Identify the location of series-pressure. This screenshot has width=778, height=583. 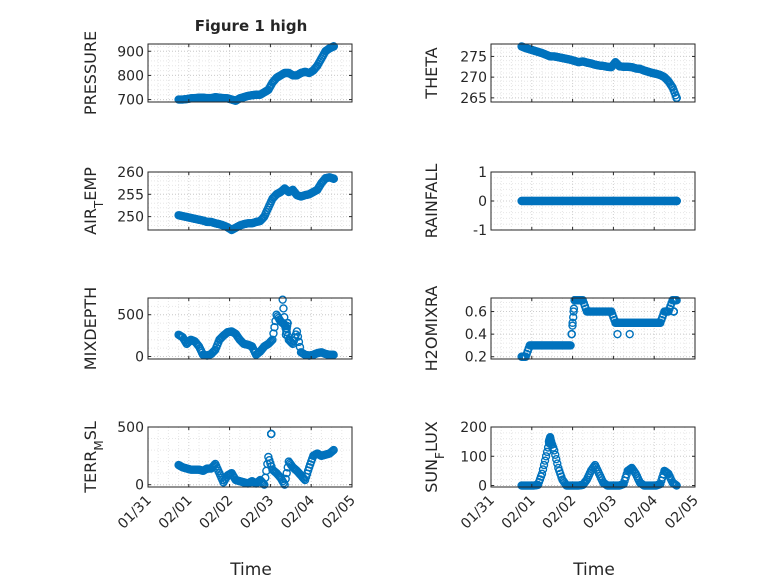
(256, 73).